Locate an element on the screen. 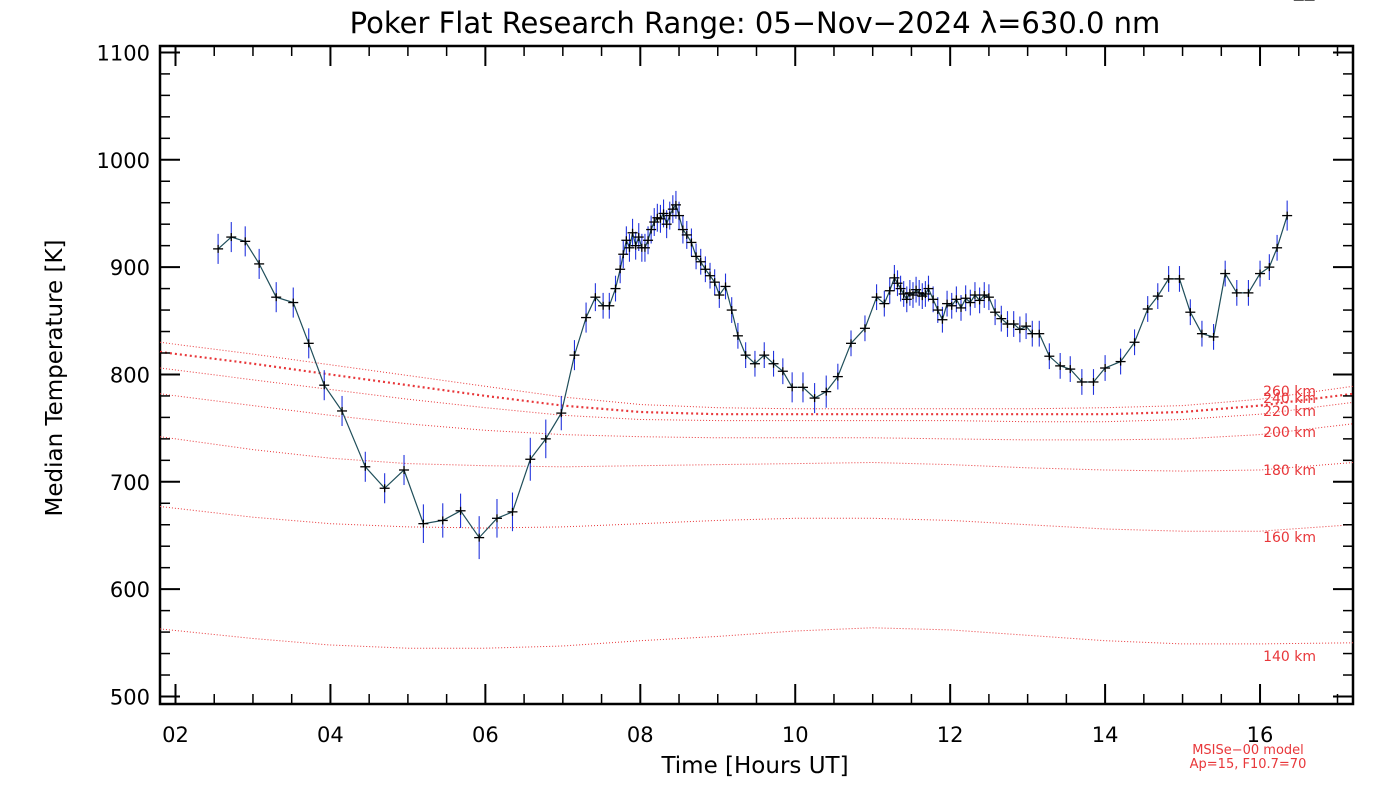 This screenshot has width=1400, height=800. model-curve-label: 220 km is located at coordinates (1289, 412).